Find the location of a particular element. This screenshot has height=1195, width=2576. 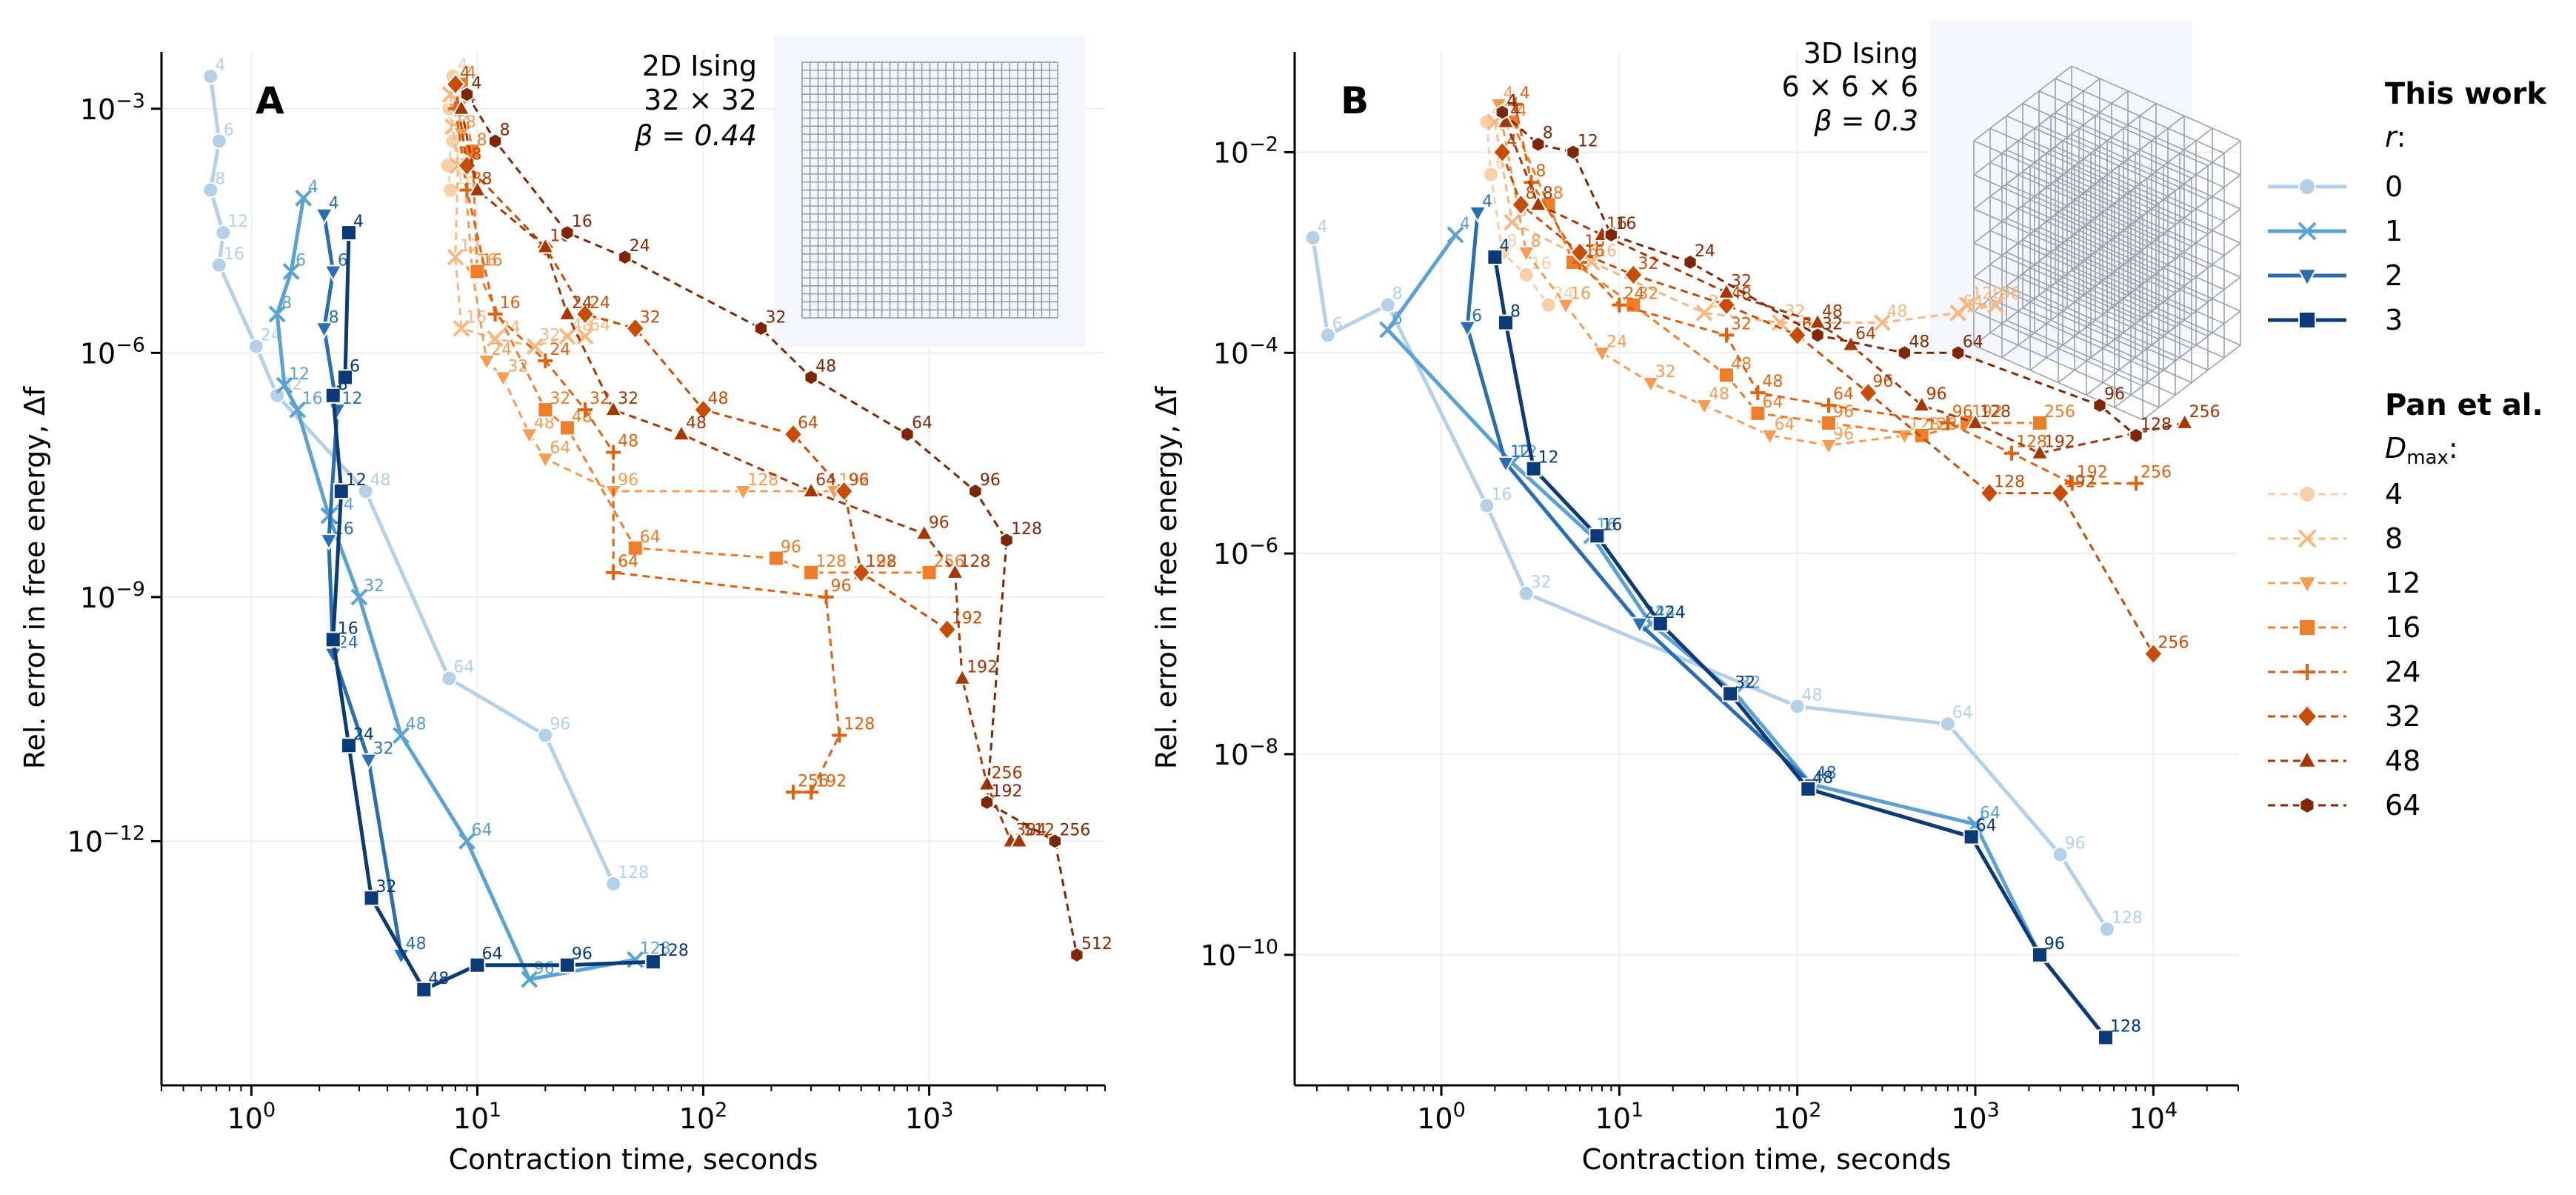

panel-a-ytick-base-2: 10 is located at coordinates (98, 598).